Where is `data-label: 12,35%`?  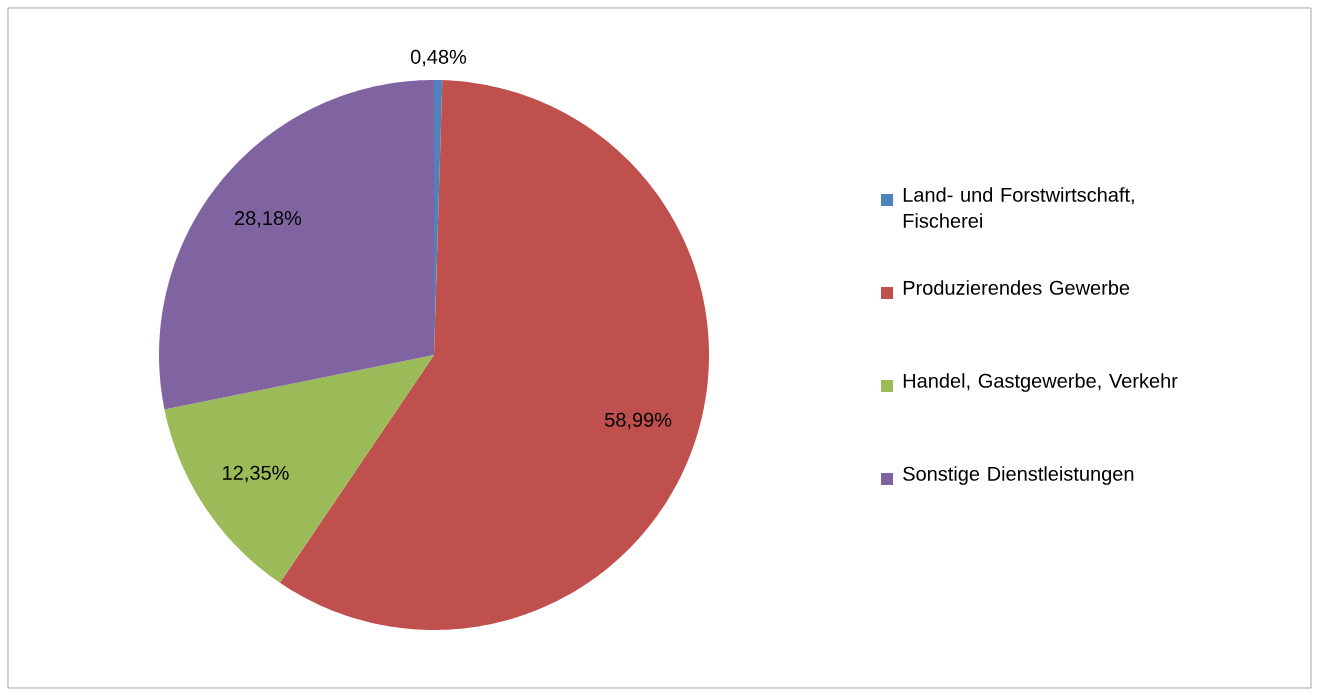 data-label: 12,35% is located at coordinates (256, 474).